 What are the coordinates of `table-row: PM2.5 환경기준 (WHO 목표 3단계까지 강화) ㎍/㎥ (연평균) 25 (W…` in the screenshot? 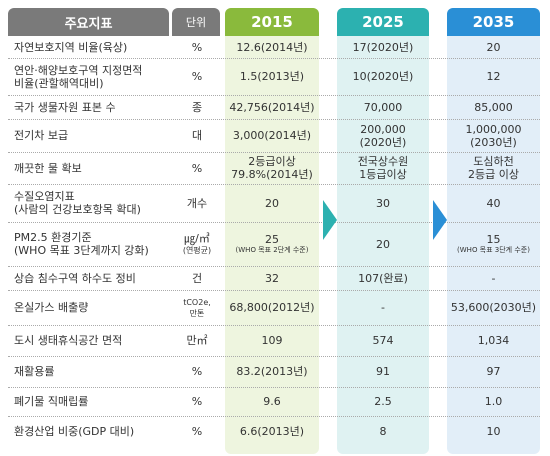 It's located at (274, 244).